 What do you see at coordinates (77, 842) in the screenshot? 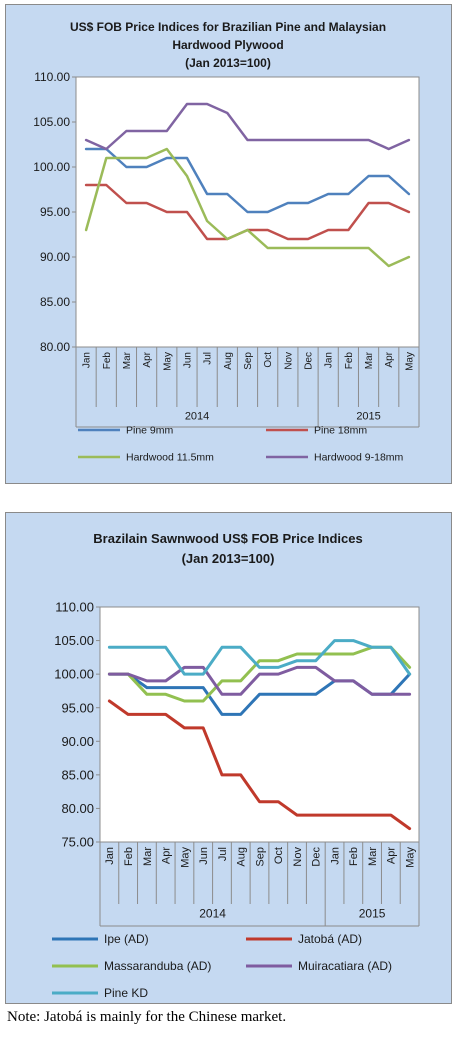
I see `y-tick-label: 75.00` at bounding box center [77, 842].